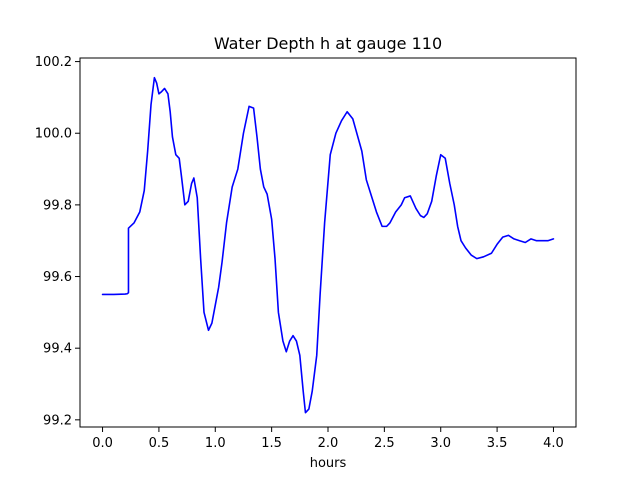 The width and height of the screenshot is (640, 480). I want to click on x-tick-label: 2.0, so click(328, 443).